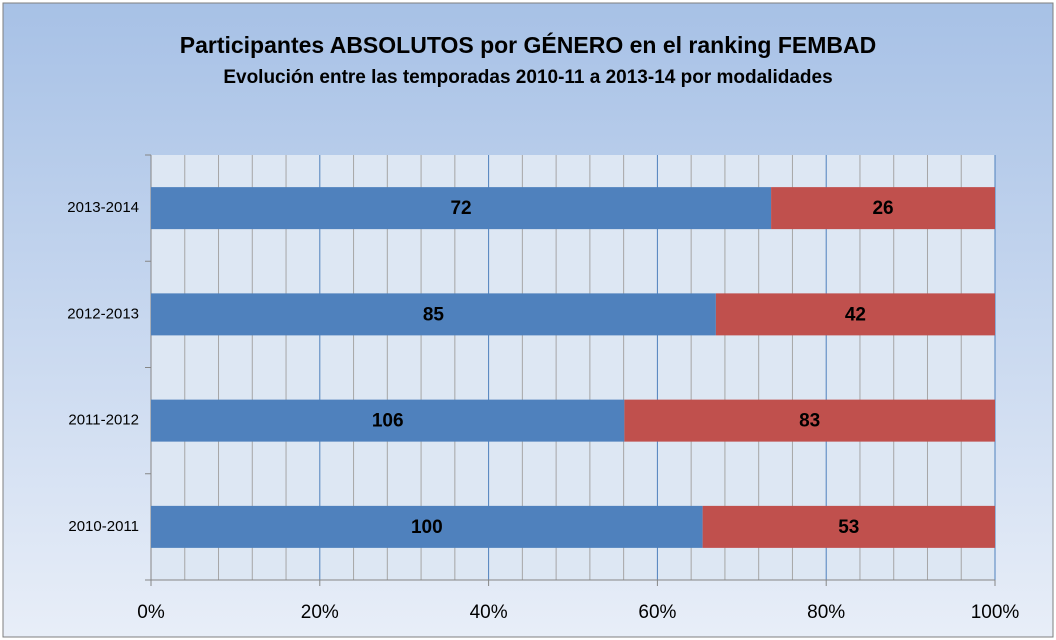 The image size is (1056, 640). What do you see at coordinates (103, 420) in the screenshot?
I see `y-tick-label: 2011-2012` at bounding box center [103, 420].